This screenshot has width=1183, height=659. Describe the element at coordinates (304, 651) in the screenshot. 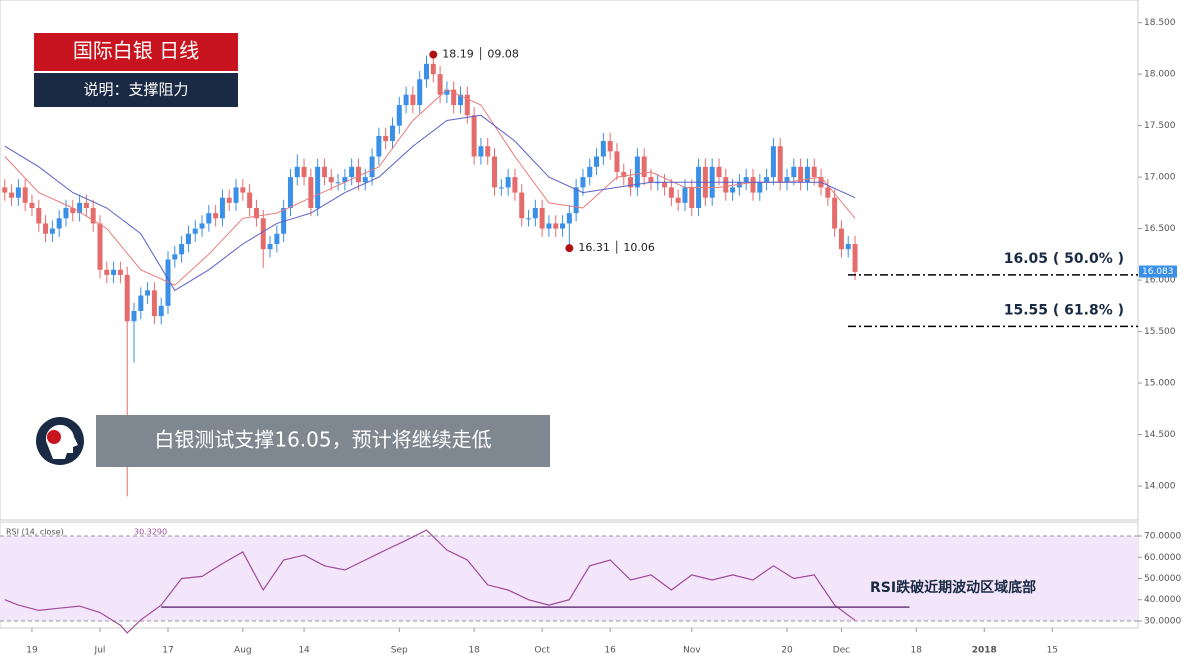

I see `x-tick-label: 14` at that location.